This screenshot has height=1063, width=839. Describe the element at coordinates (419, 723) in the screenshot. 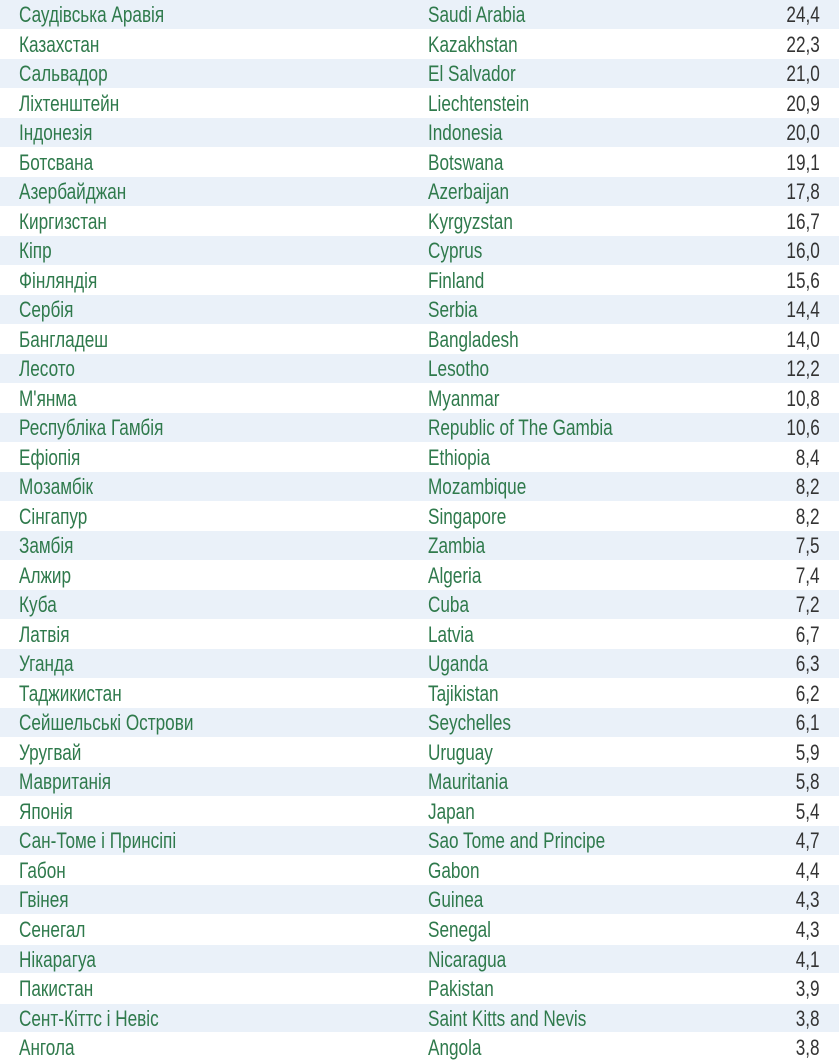

I see `table-row: Сейшельські Острови Seychelles 6,1` at that location.